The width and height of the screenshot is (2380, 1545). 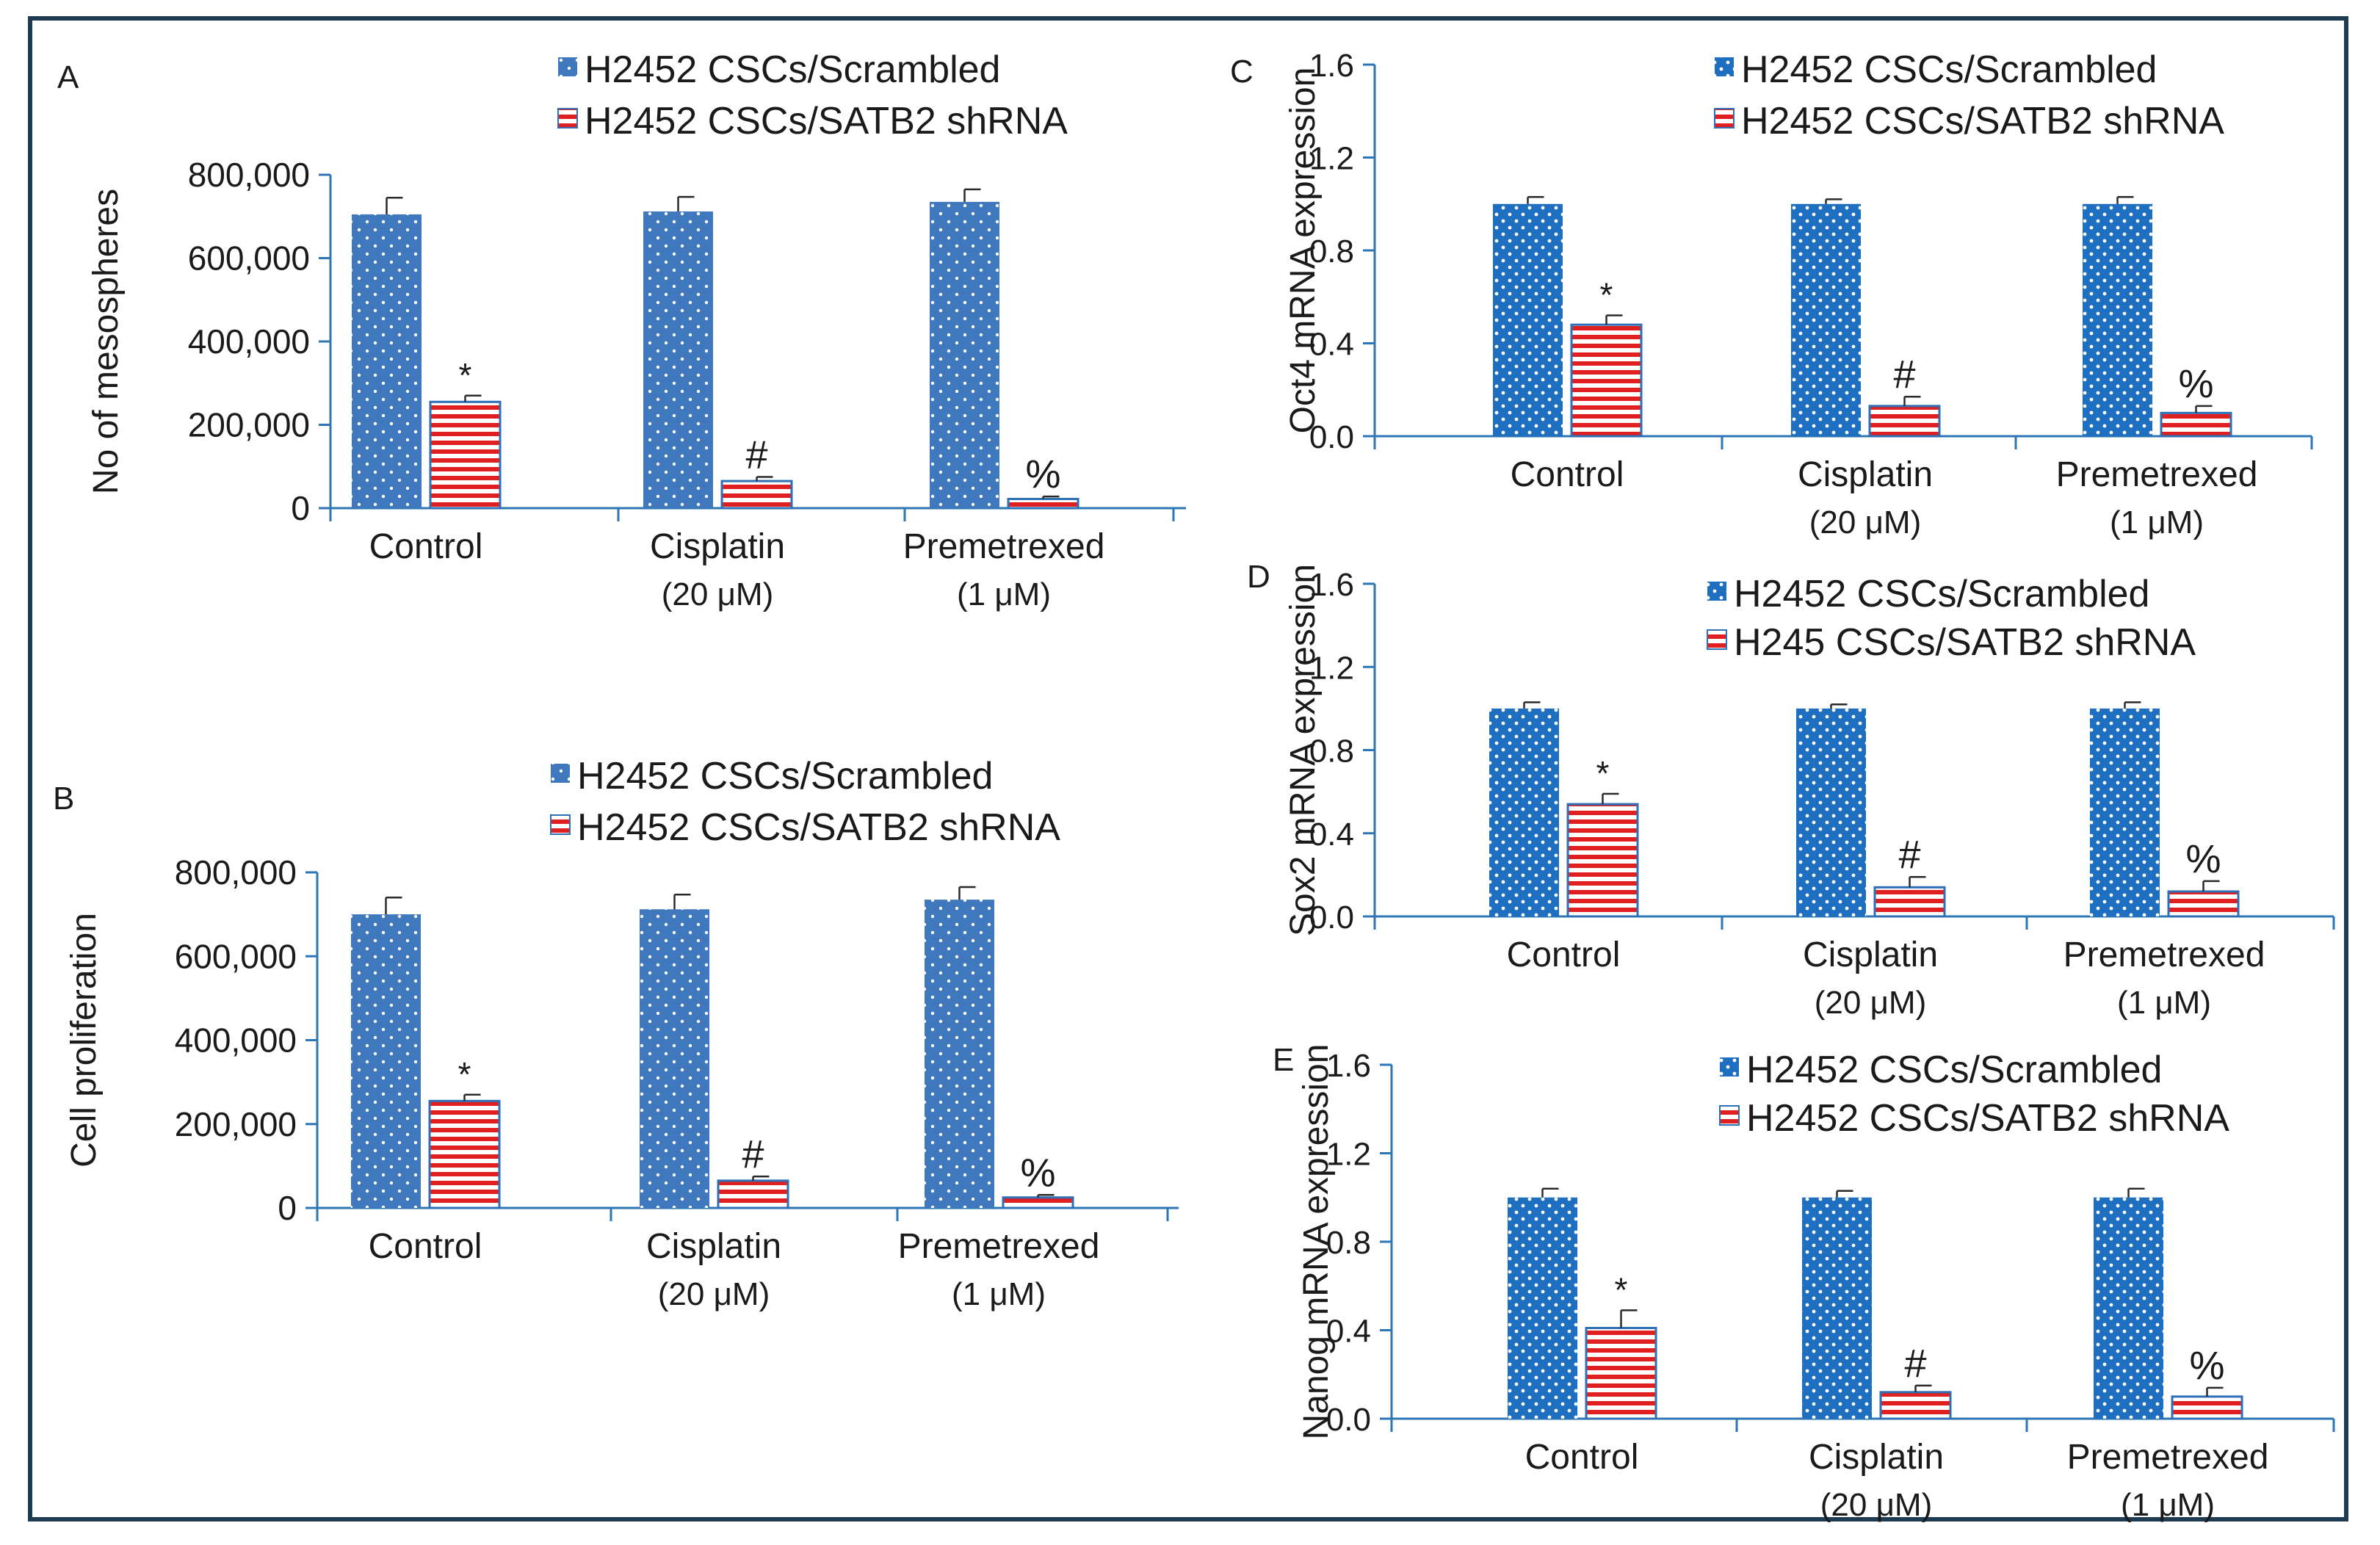 What do you see at coordinates (1242, 72) in the screenshot?
I see `panel-label: C` at bounding box center [1242, 72].